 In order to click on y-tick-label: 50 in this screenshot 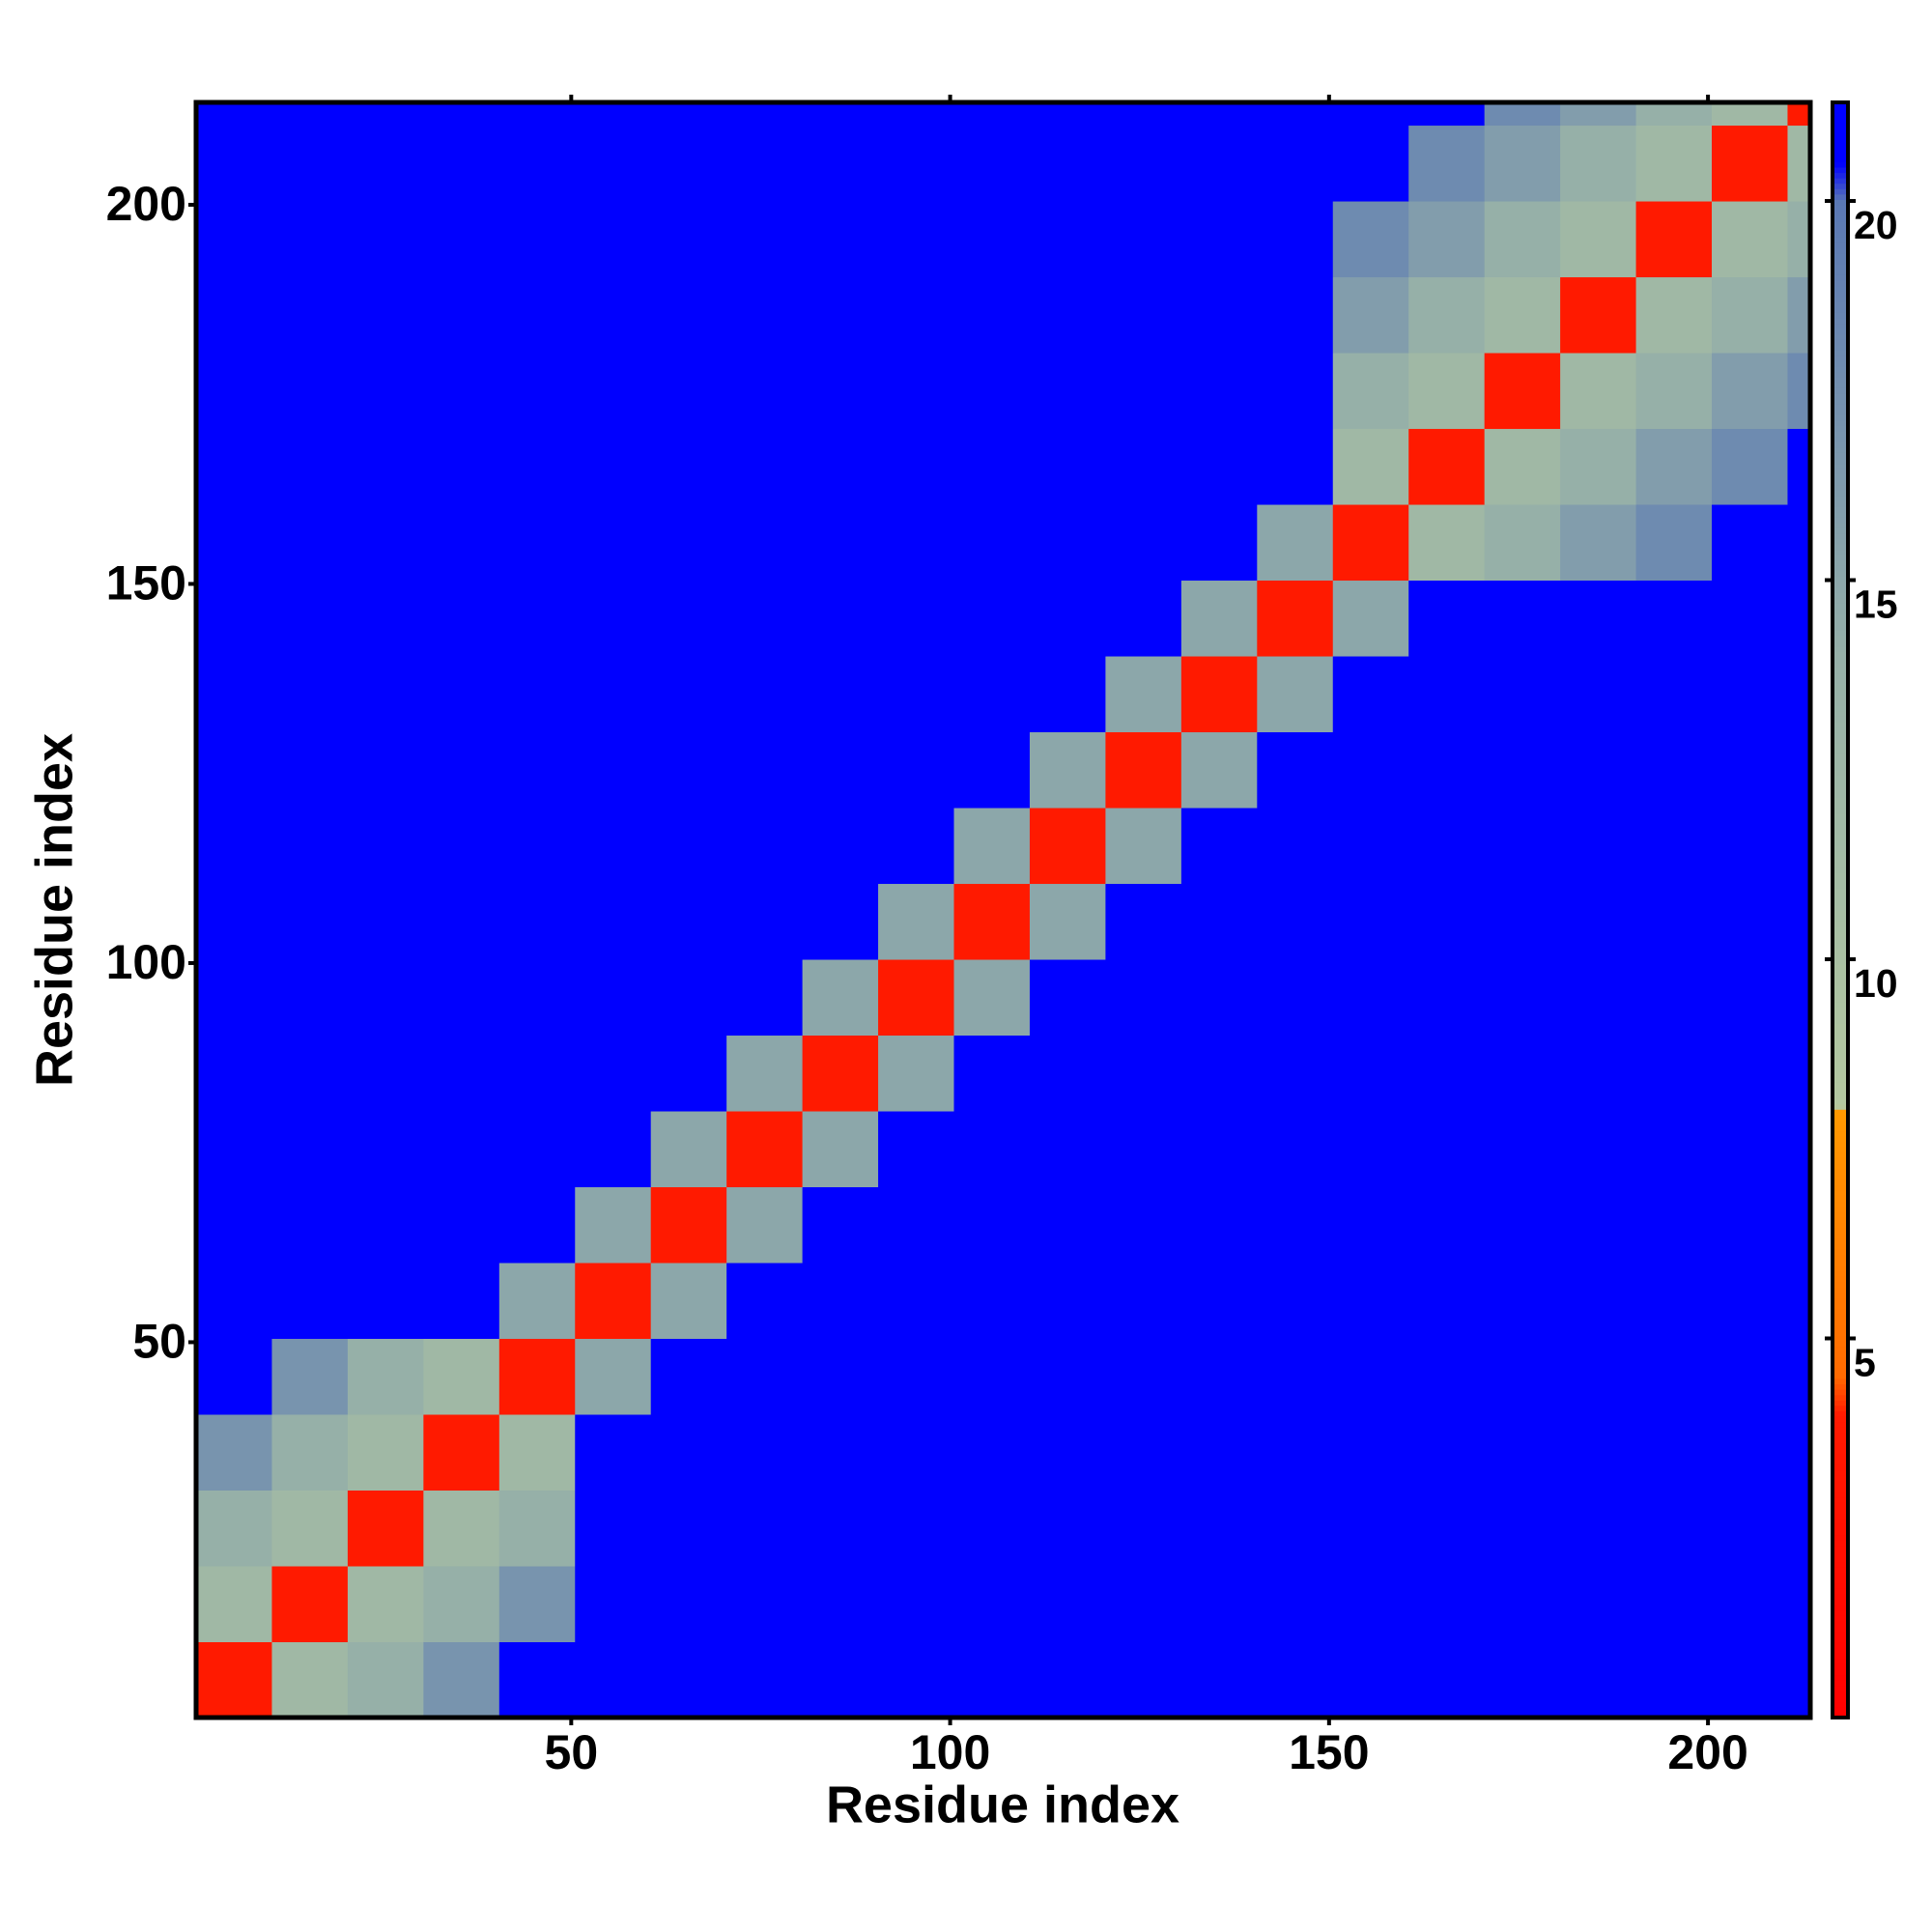, I will do `click(159, 1342)`.